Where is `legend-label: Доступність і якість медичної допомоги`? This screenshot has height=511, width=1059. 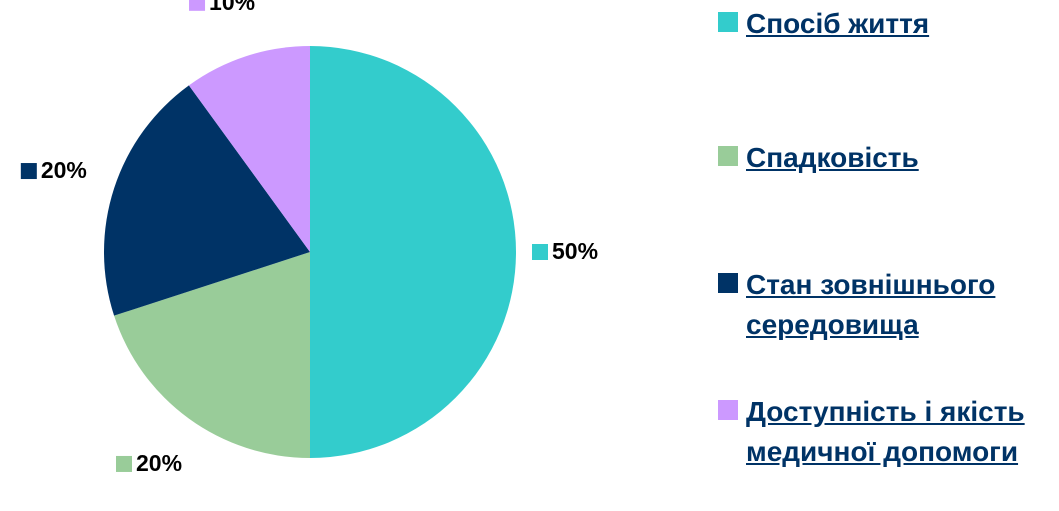 legend-label: Доступність і якість медичної допомоги is located at coordinates (885, 431).